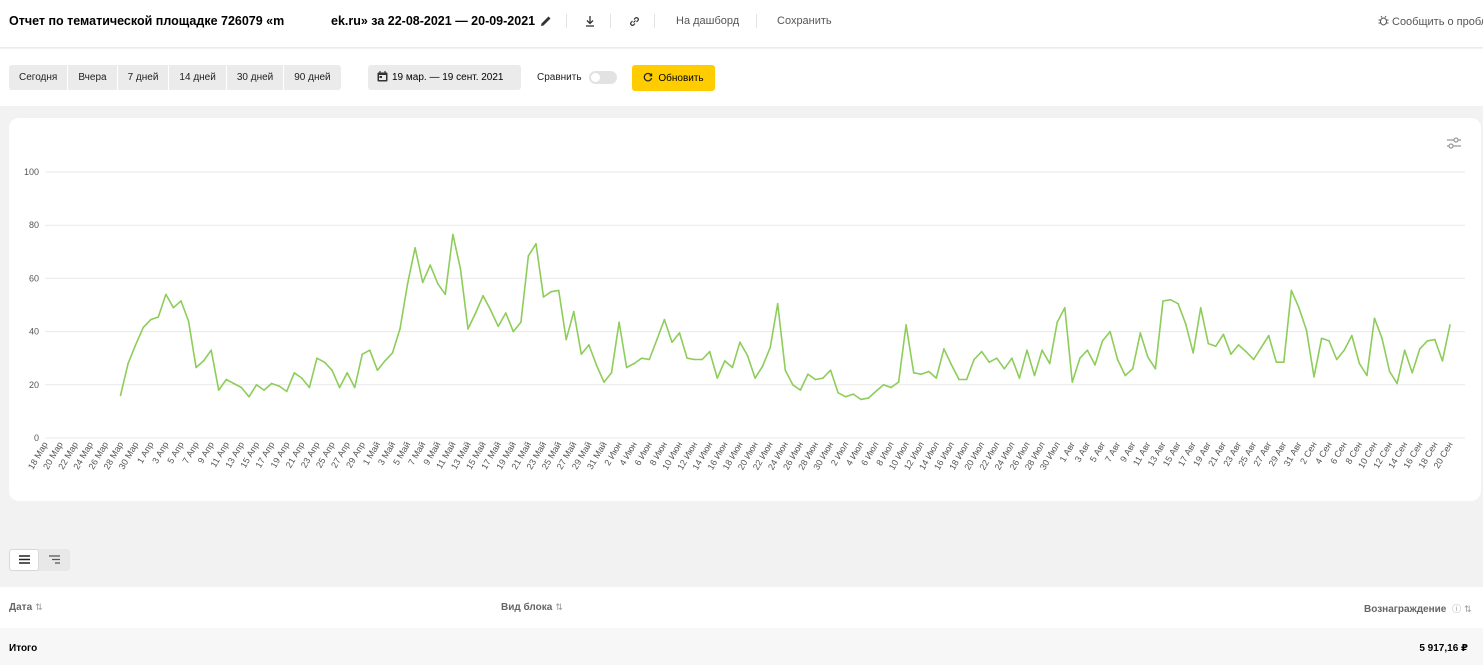 The height and width of the screenshot is (665, 1483). Describe the element at coordinates (590, 21) in the screenshot. I see `download-icon` at that location.